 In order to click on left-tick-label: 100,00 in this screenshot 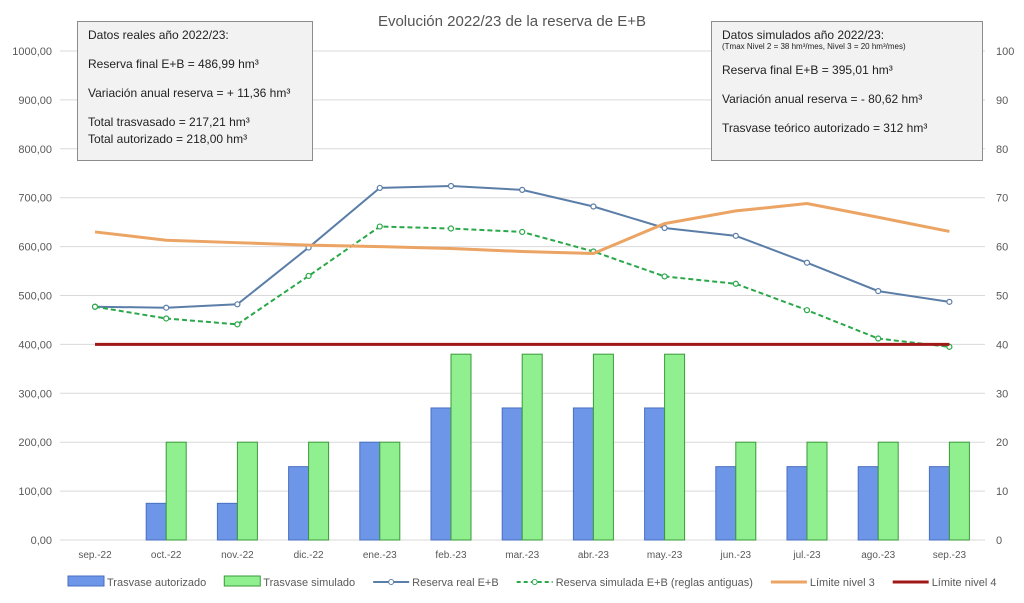, I will do `click(35, 492)`.